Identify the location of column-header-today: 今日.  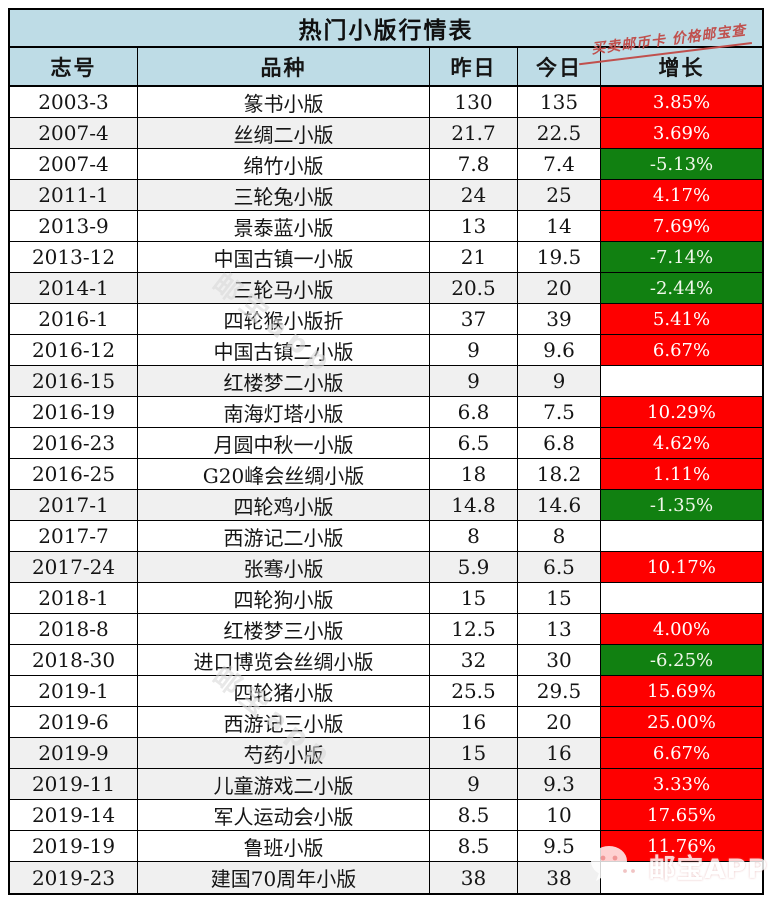
(559, 67).